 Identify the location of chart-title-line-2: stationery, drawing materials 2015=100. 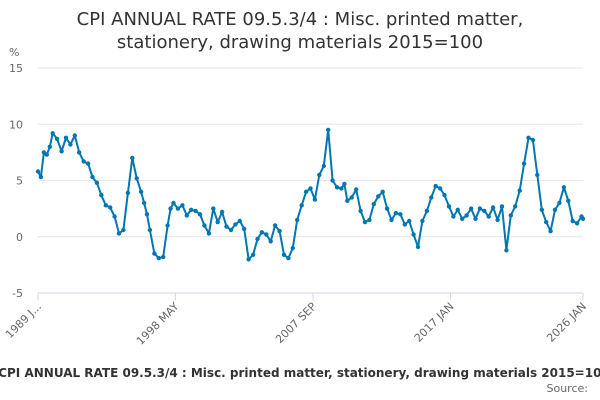
(300, 42).